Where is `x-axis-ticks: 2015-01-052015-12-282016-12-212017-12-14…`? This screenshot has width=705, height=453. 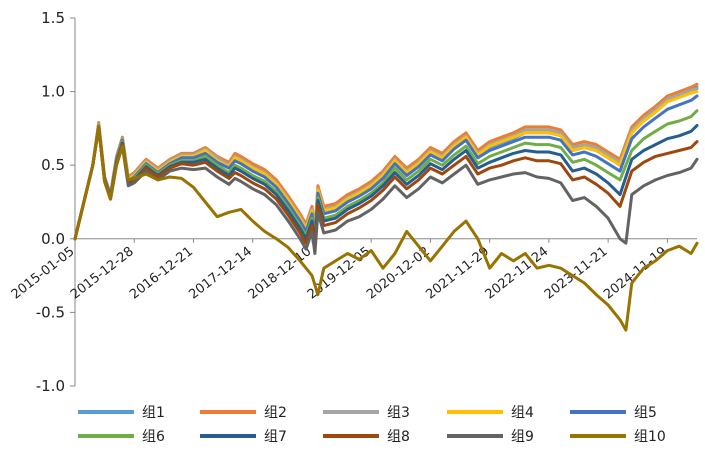
x-axis-ticks: 2015-01-052015-12-282016-12-212017-12-14… is located at coordinates (339, 270).